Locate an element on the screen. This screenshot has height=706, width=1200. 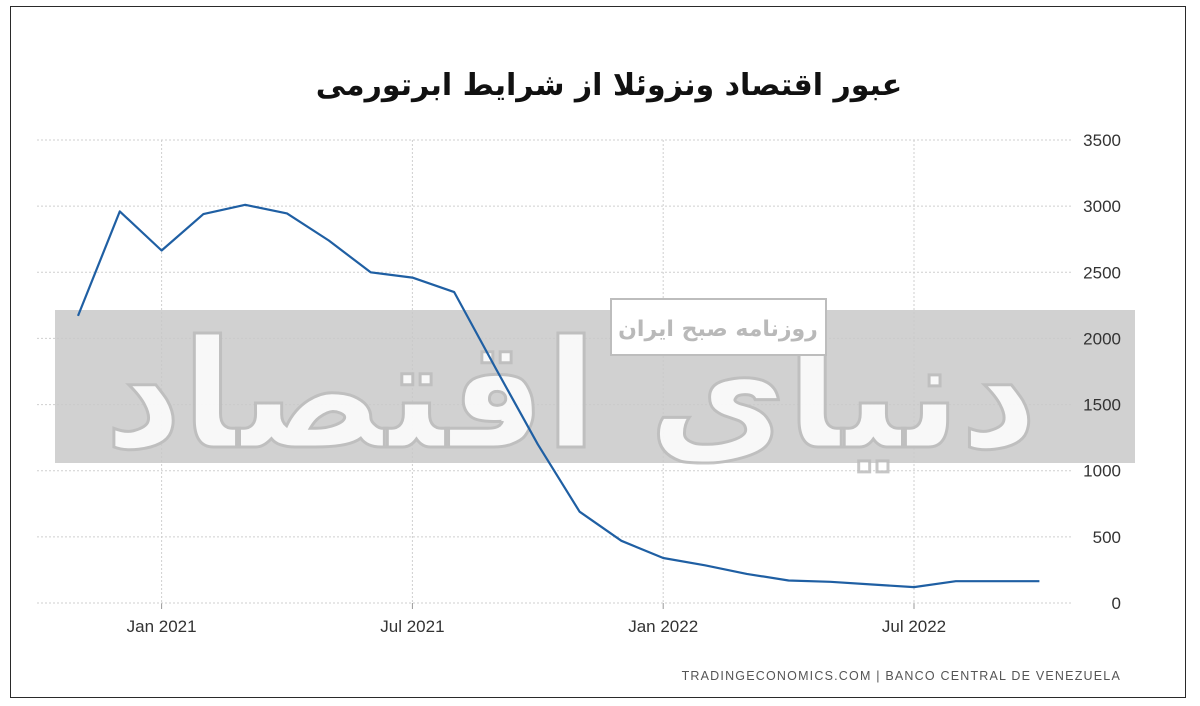
x-tick-label: Jan 2022 is located at coordinates (663, 626).